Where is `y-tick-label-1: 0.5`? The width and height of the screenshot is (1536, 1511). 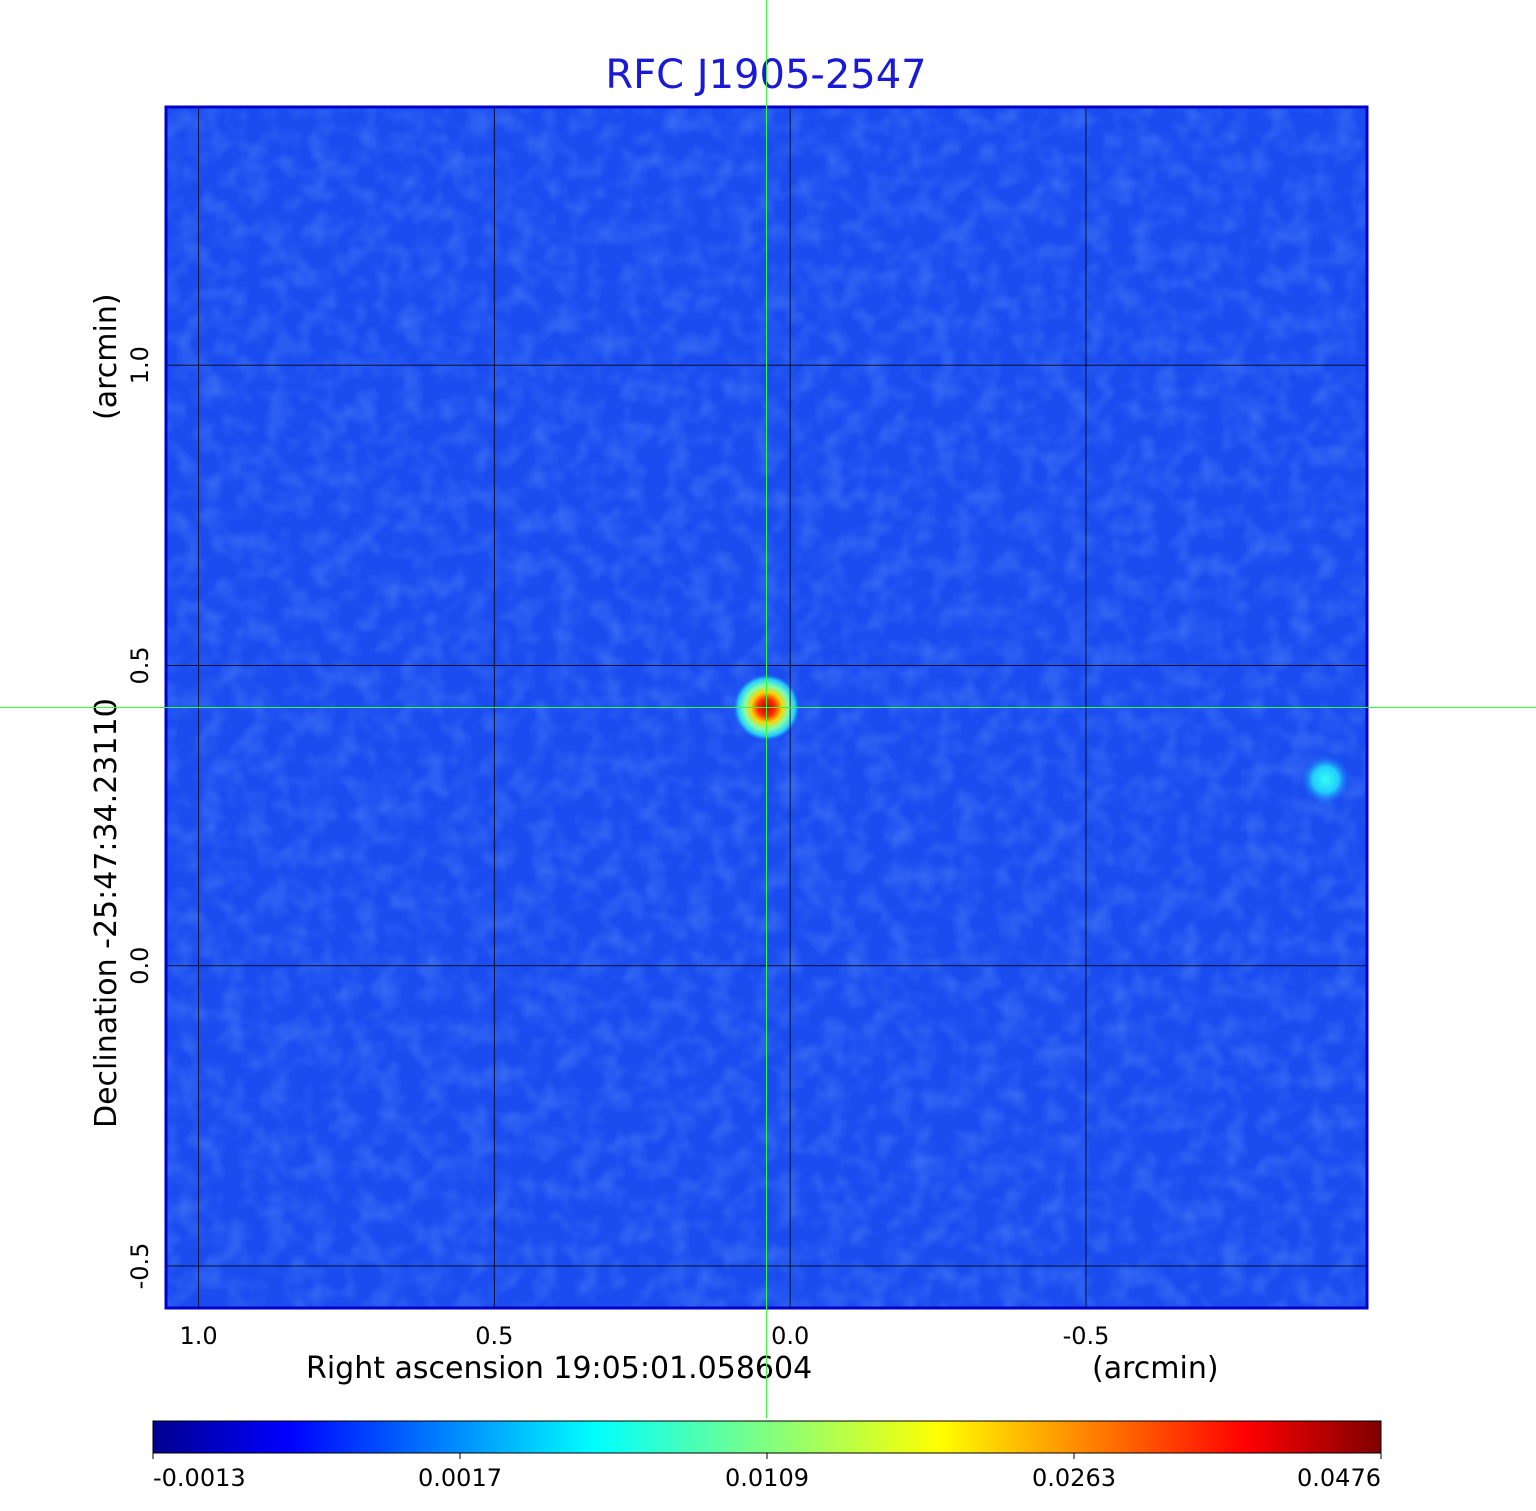
y-tick-label-1: 0.5 is located at coordinates (140, 665).